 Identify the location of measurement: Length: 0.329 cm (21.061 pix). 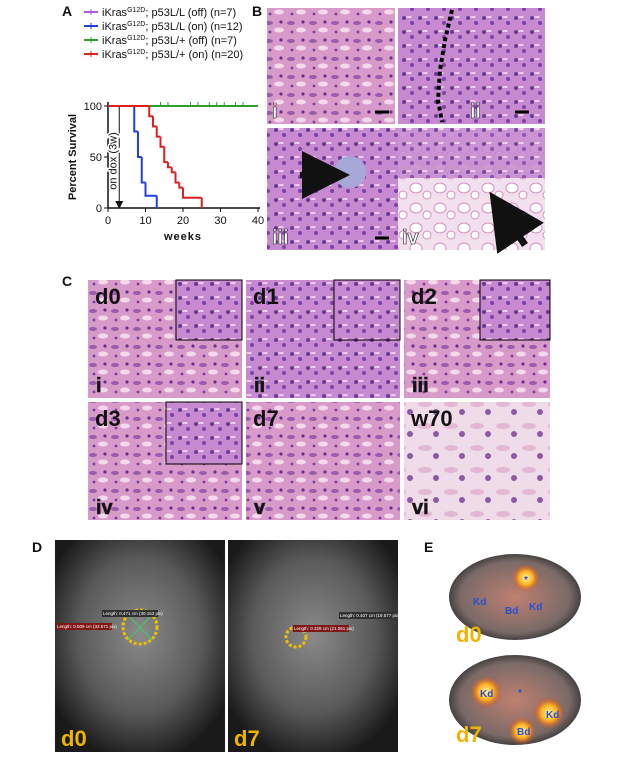
(324, 628).